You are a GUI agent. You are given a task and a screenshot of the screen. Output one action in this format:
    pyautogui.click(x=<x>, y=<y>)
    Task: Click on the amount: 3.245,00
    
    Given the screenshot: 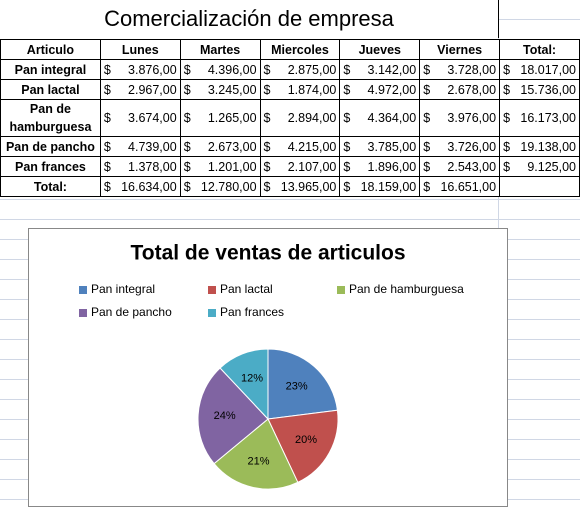 What is the action you would take?
    pyautogui.click(x=232, y=89)
    